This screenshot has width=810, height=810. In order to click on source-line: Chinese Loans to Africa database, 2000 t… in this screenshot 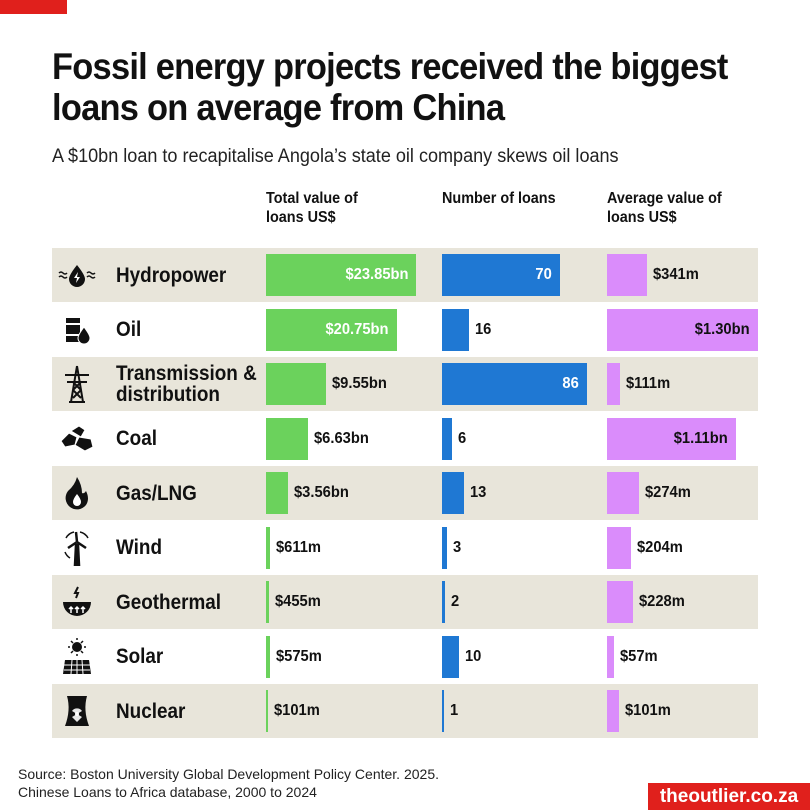, I will do `click(167, 792)`.